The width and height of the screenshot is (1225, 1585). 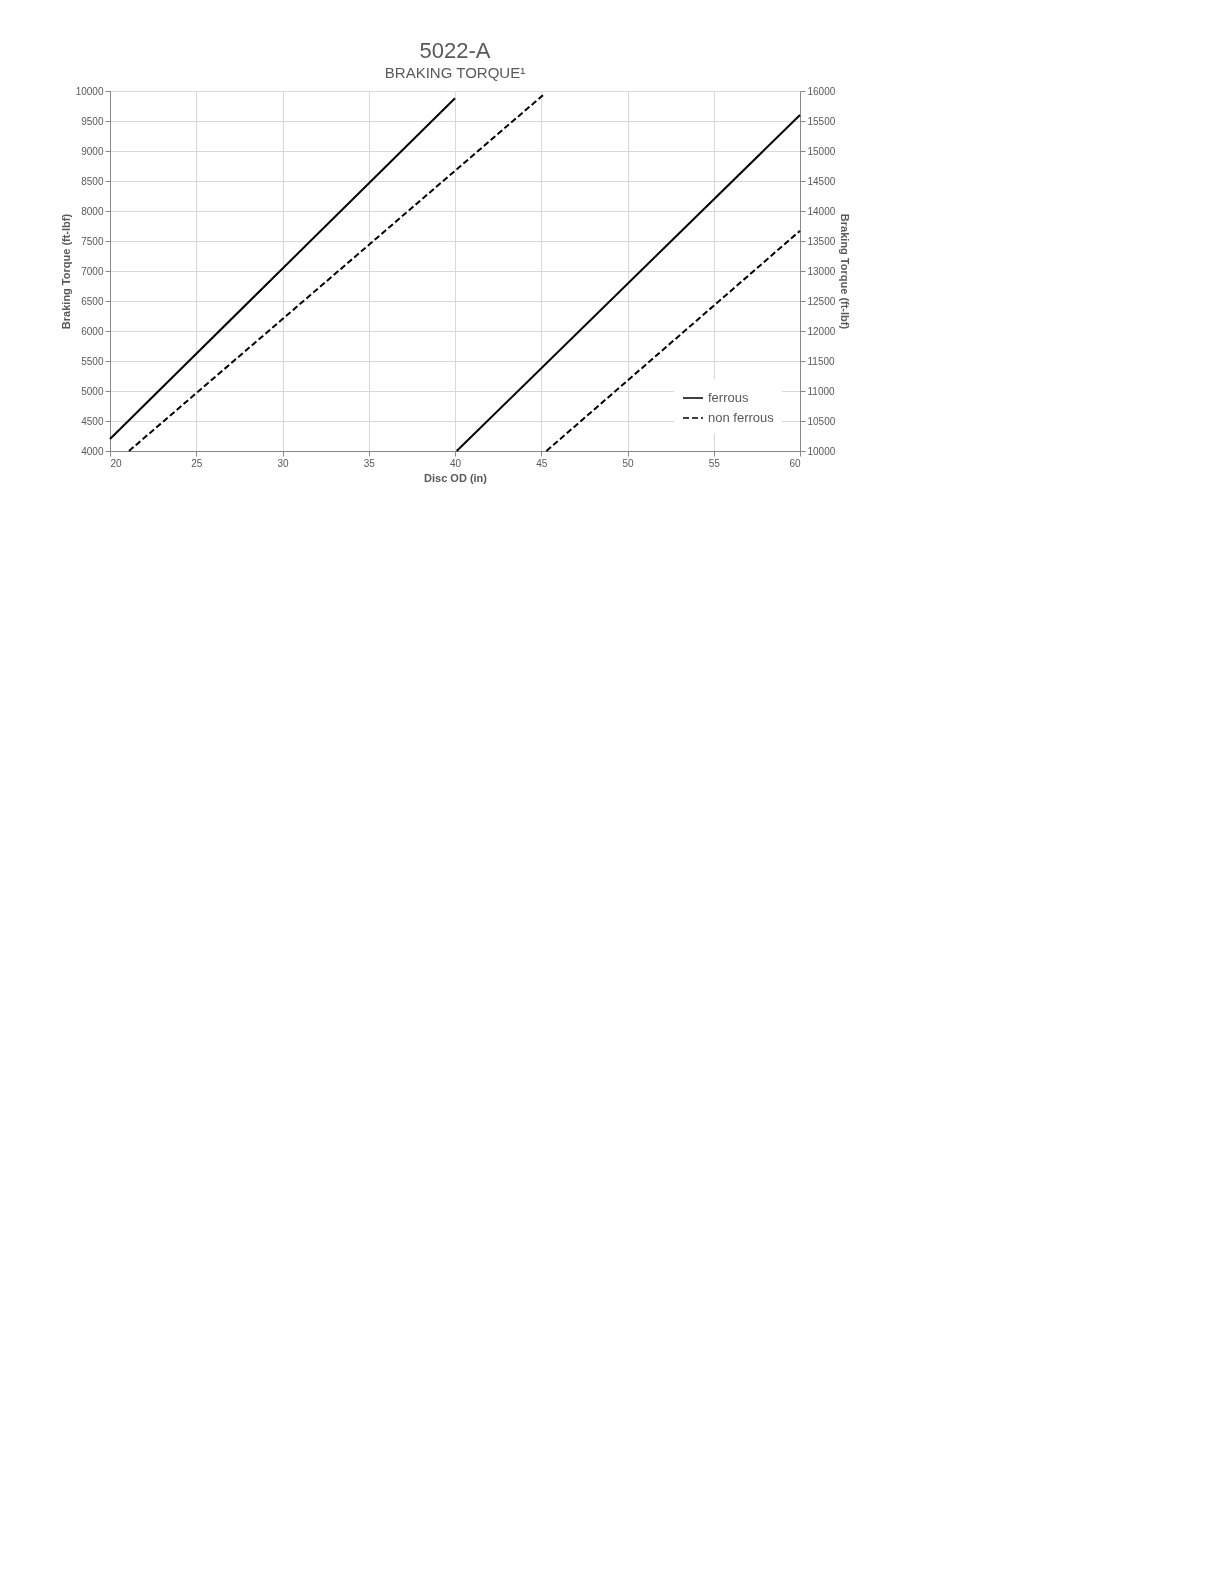 What do you see at coordinates (821, 391) in the screenshot?
I see `y2-tick-label: 11000` at bounding box center [821, 391].